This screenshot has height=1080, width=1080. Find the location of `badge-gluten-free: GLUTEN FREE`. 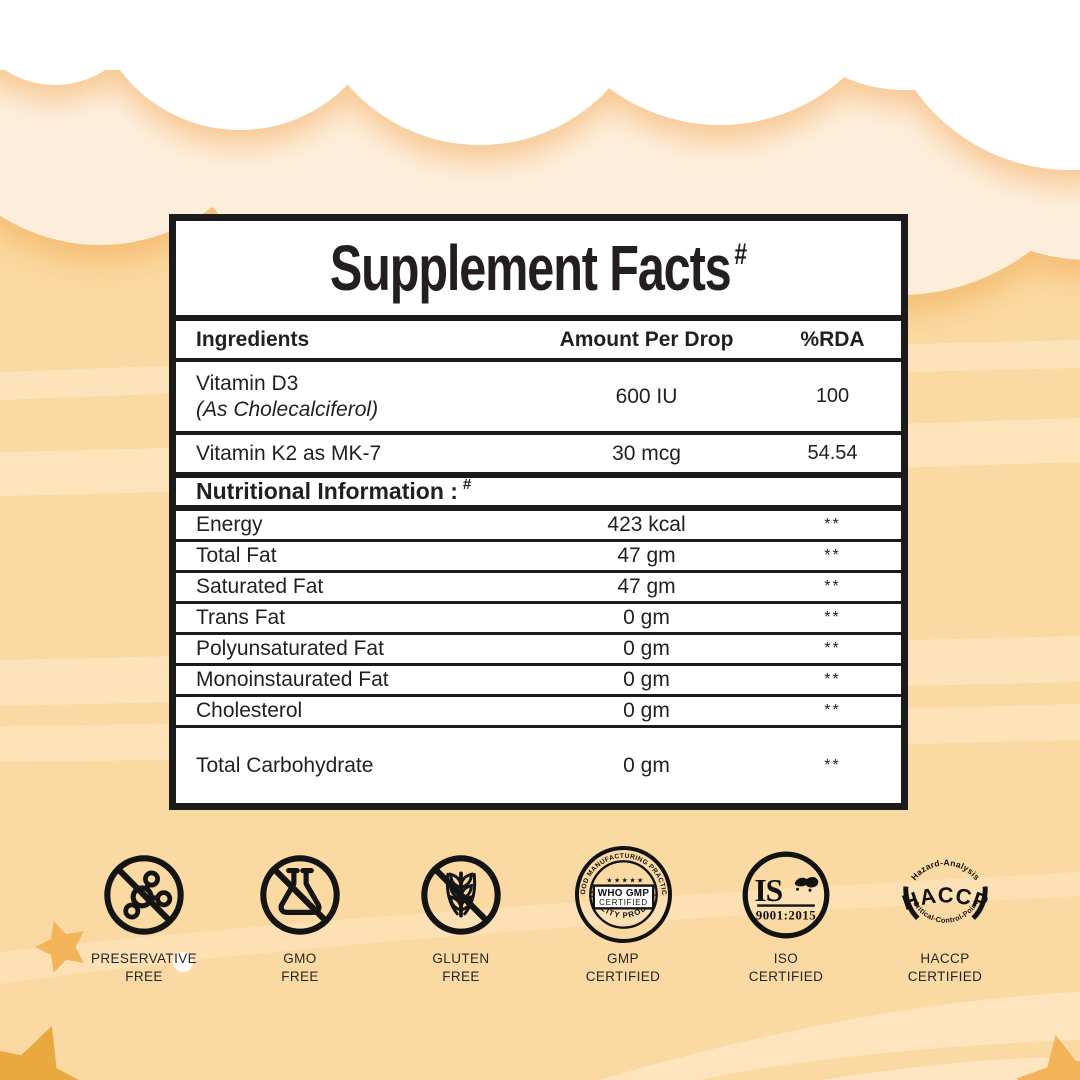

badge-gluten-free: GLUTEN FREE is located at coordinates (461, 915).